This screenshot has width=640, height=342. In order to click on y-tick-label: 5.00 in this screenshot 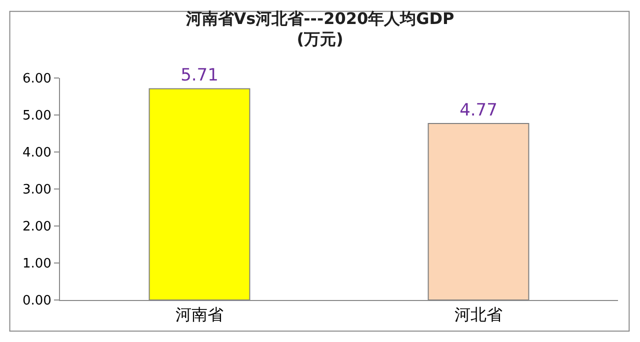, I will do `click(37, 116)`.